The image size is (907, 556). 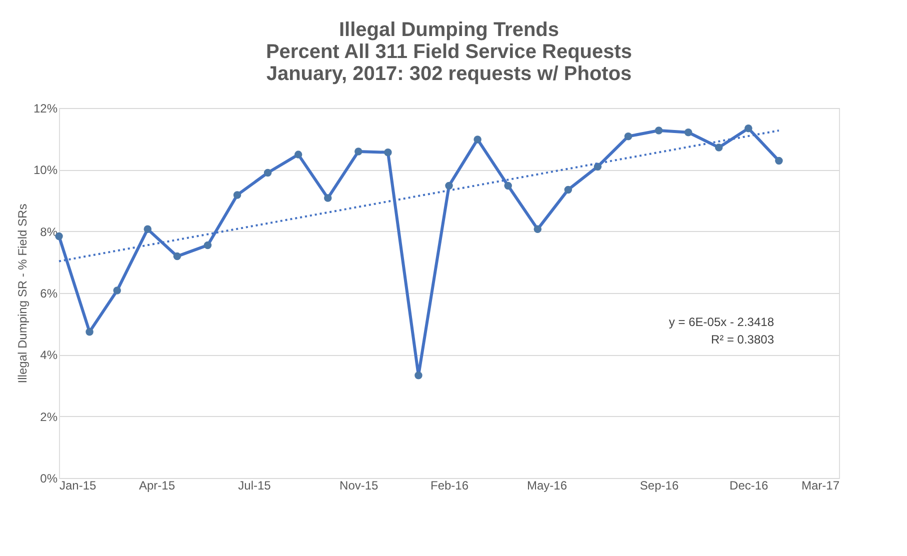 What do you see at coordinates (78, 485) in the screenshot?
I see `x-tick-label: Jan-15` at bounding box center [78, 485].